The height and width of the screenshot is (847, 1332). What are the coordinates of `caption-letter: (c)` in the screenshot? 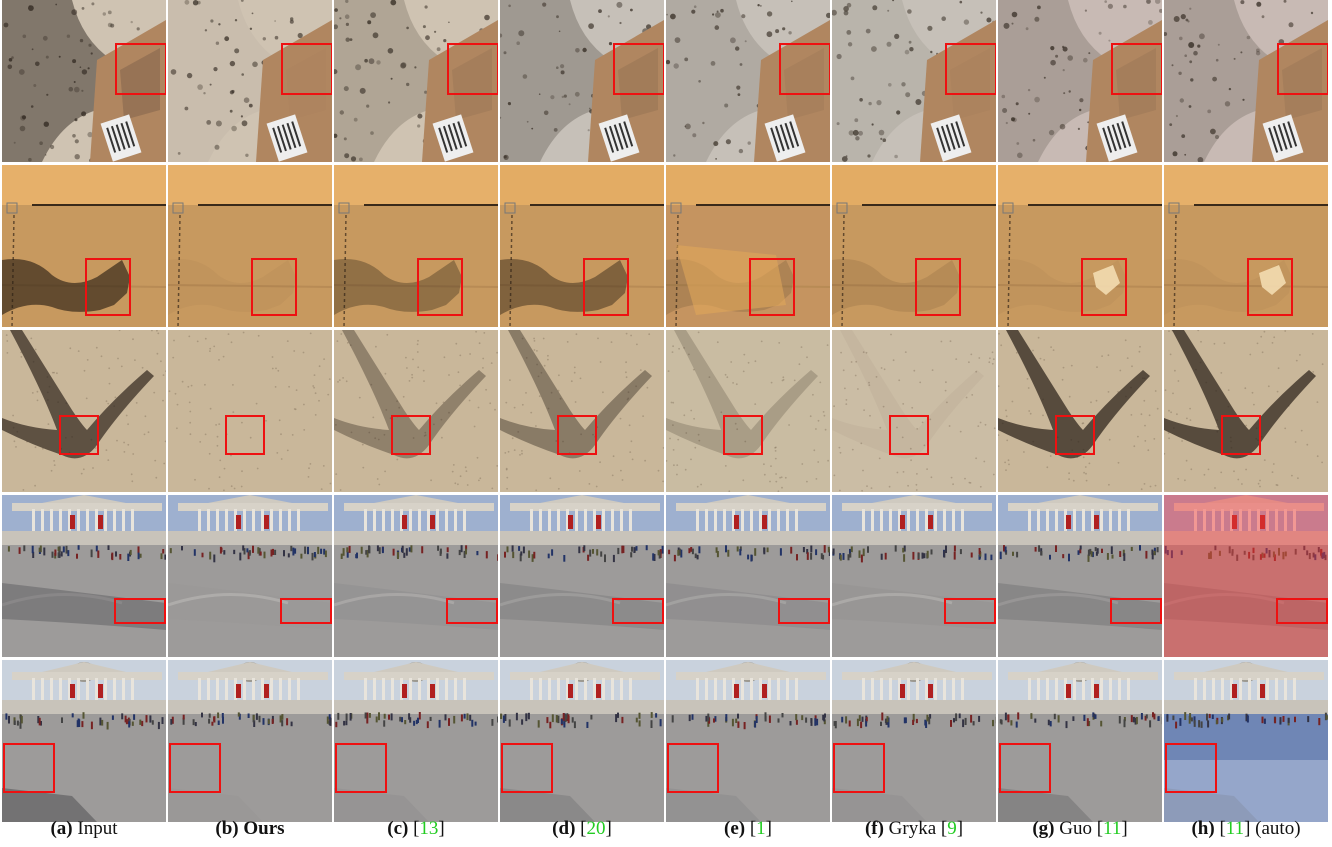 It's located at (398, 828).